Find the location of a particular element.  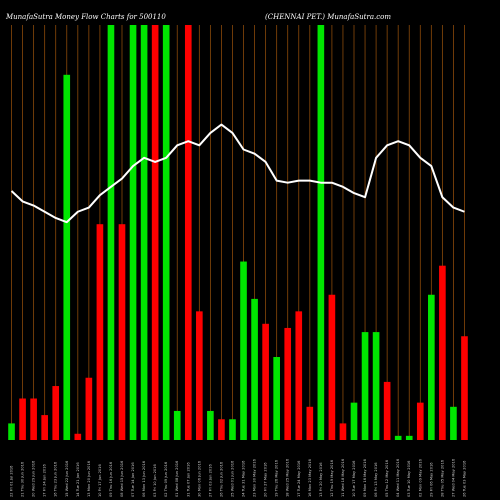

x-tick-label: 18 Wed 25 May 2016 is located at coordinates (288, 477).